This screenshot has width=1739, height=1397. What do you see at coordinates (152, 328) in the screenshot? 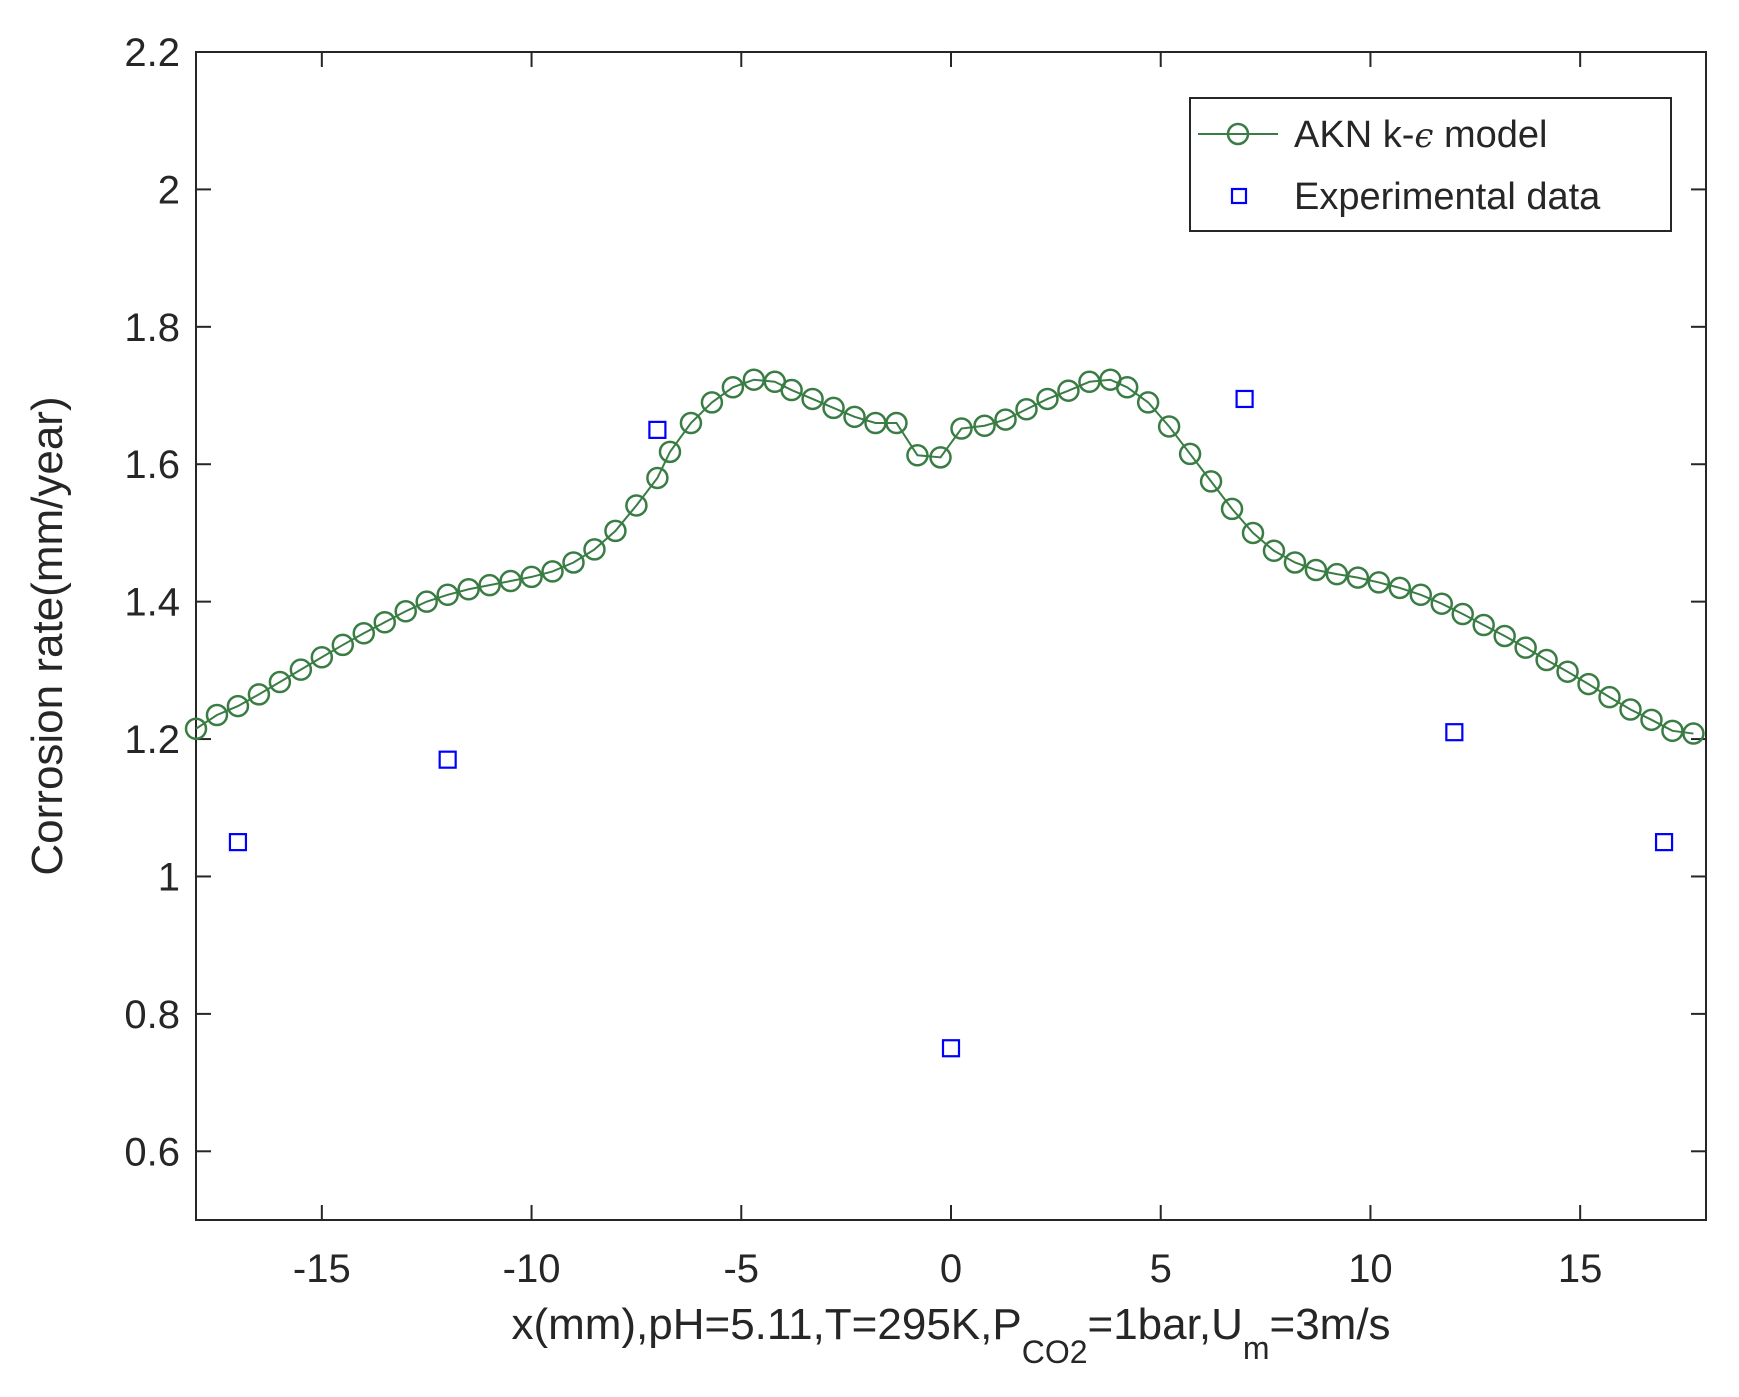
I see `y-tick-label: 1.8` at bounding box center [152, 328].